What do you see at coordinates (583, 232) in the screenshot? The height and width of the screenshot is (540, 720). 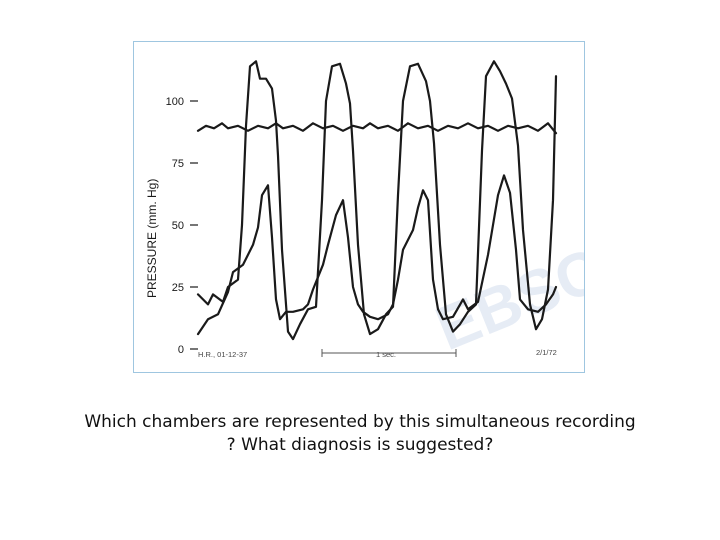 I see `registered-mark: ®` at bounding box center [583, 232].